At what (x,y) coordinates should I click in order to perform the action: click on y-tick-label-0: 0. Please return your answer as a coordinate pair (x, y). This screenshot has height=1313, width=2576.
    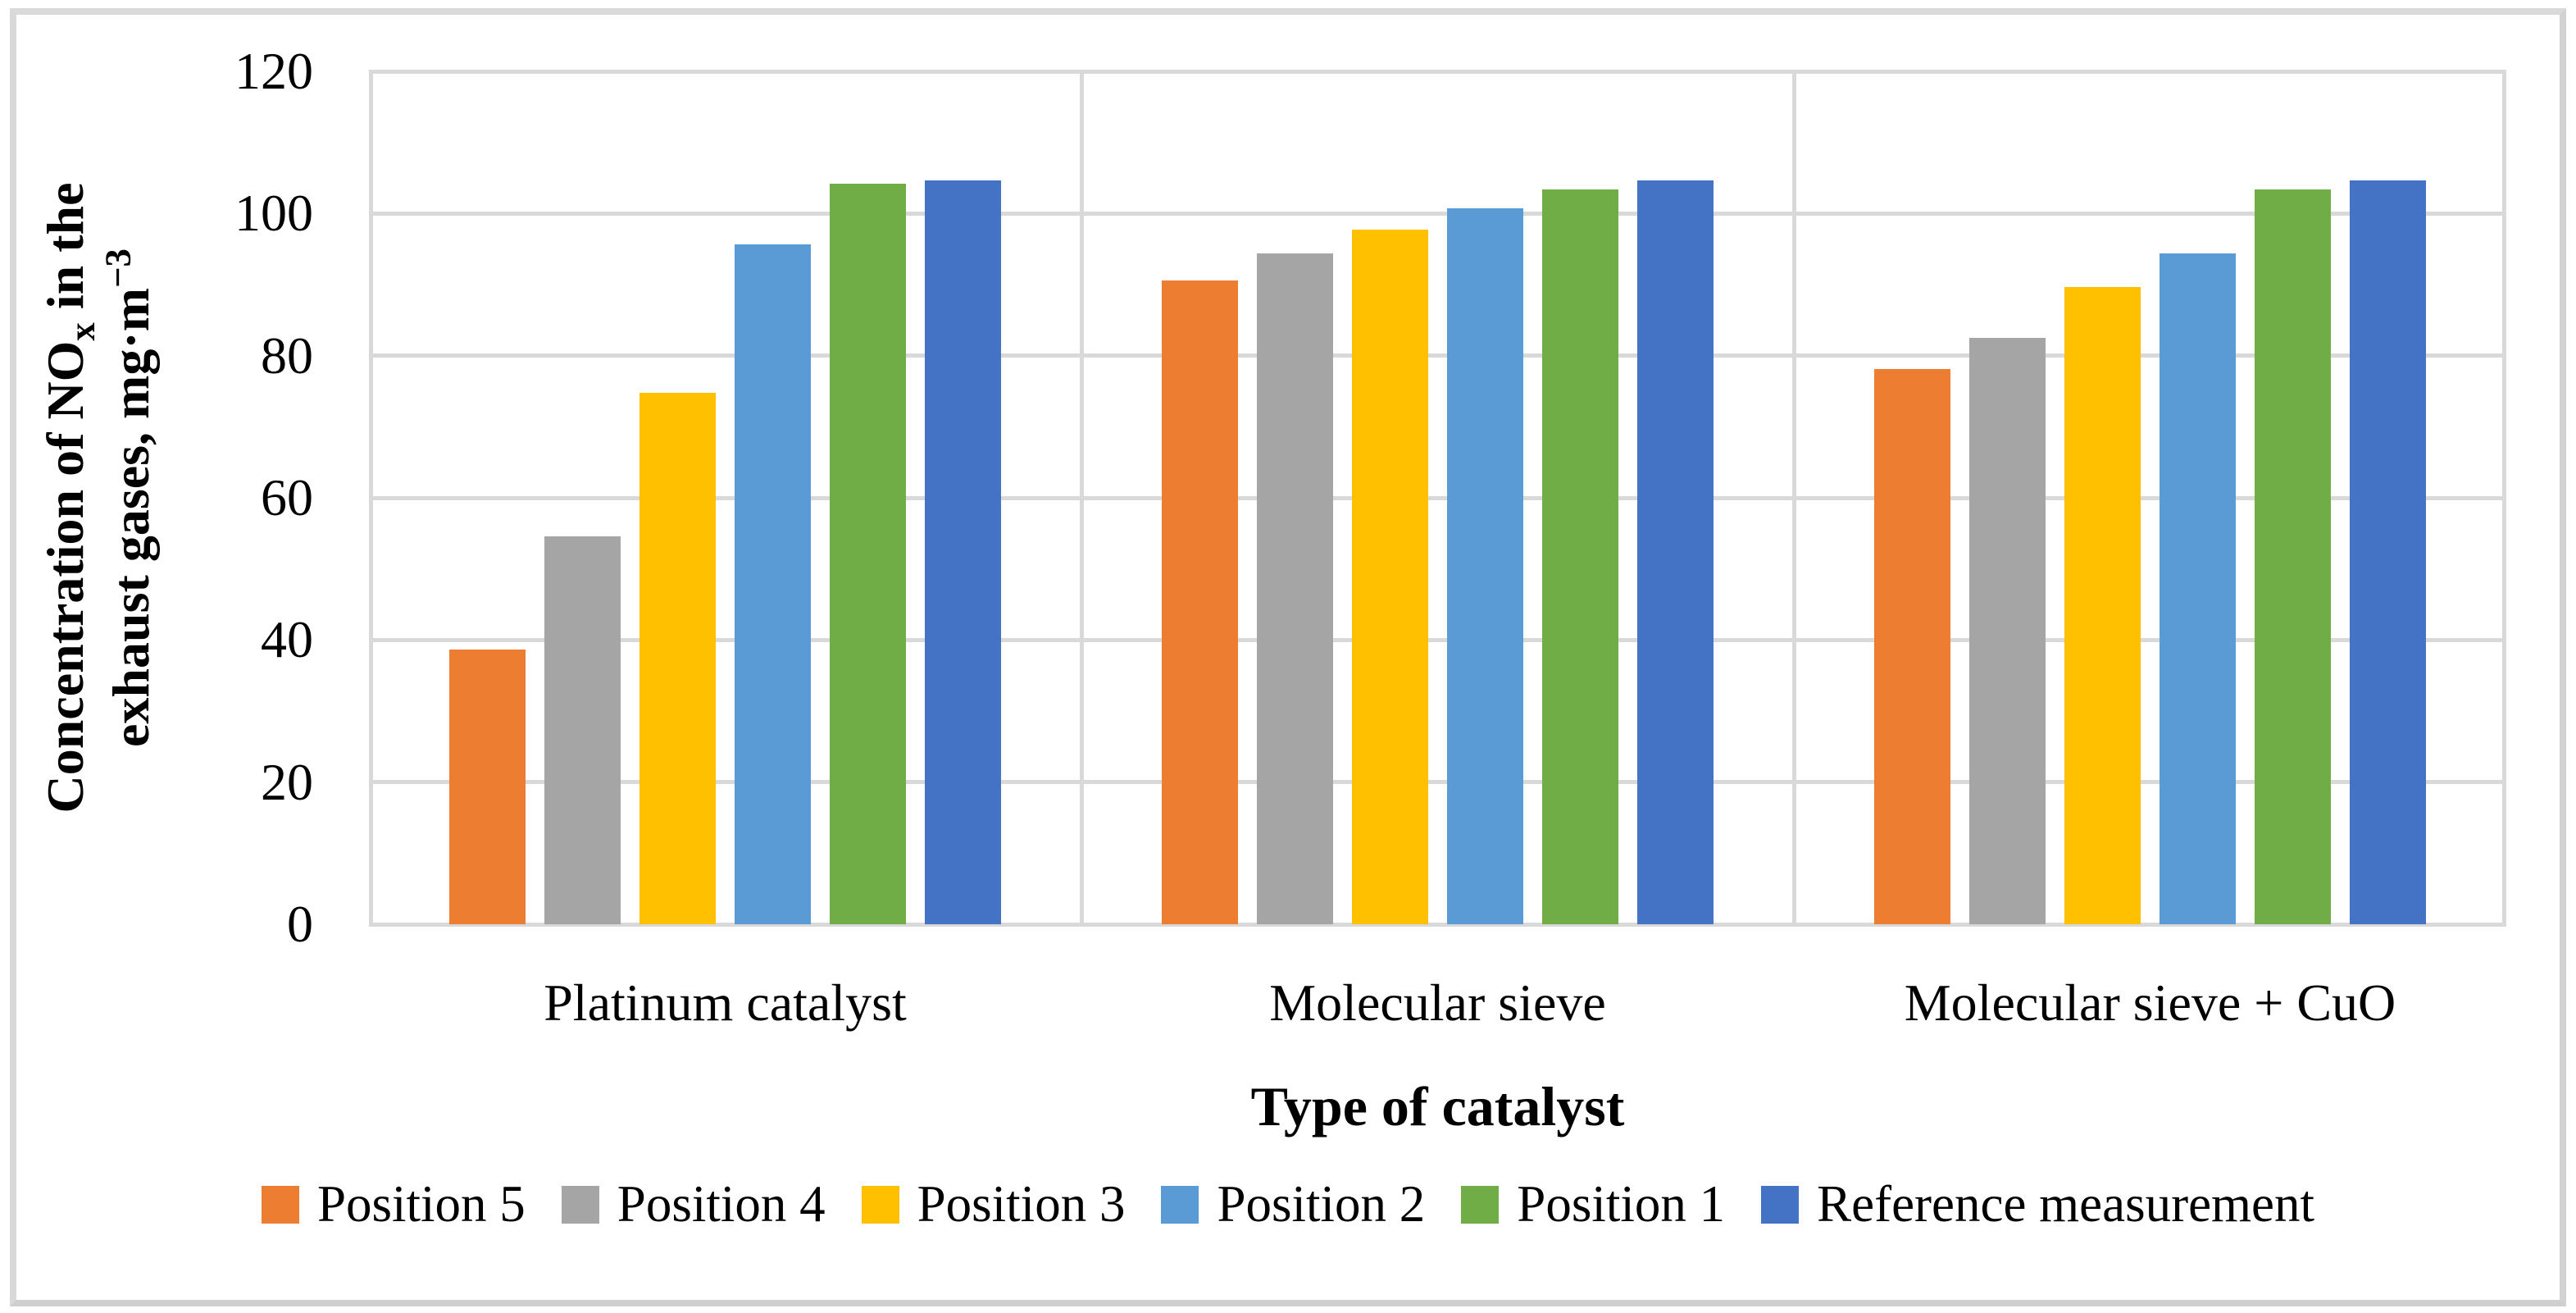
    Looking at the image, I should click on (300, 924).